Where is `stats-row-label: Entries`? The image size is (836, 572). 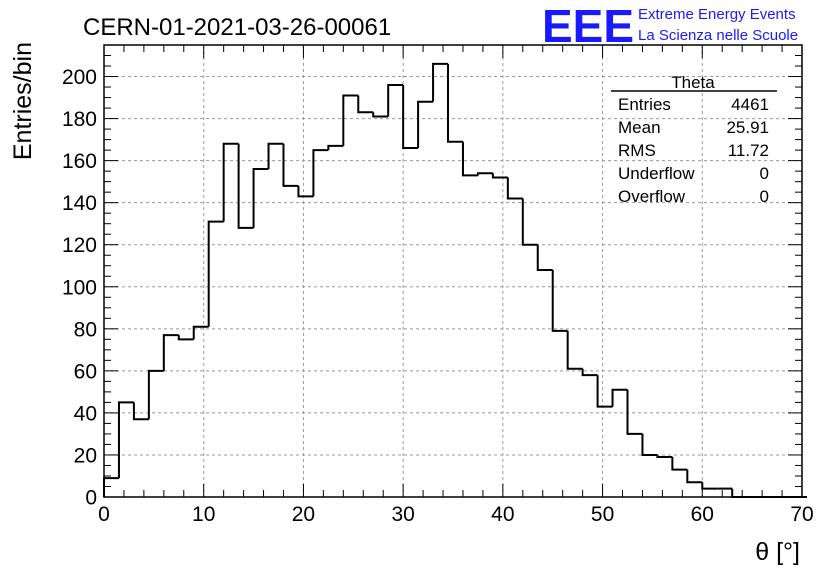 stats-row-label: Entries is located at coordinates (644, 104).